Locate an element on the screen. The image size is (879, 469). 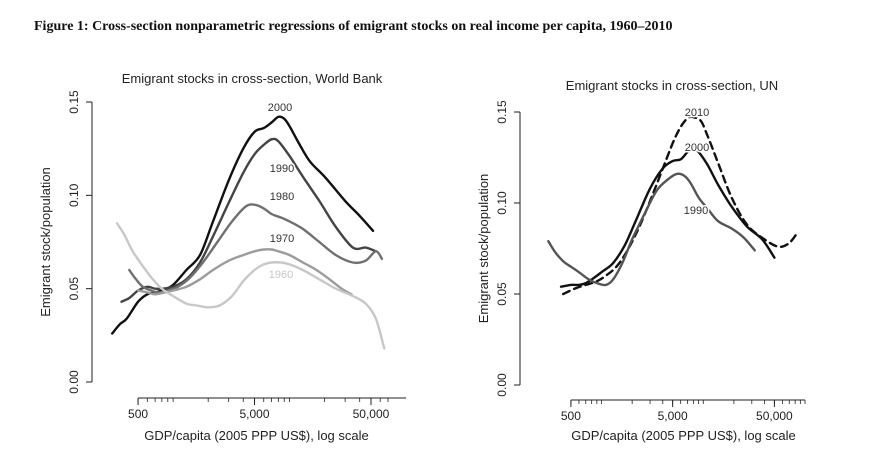
series-line-2010 is located at coordinates (680, 205).